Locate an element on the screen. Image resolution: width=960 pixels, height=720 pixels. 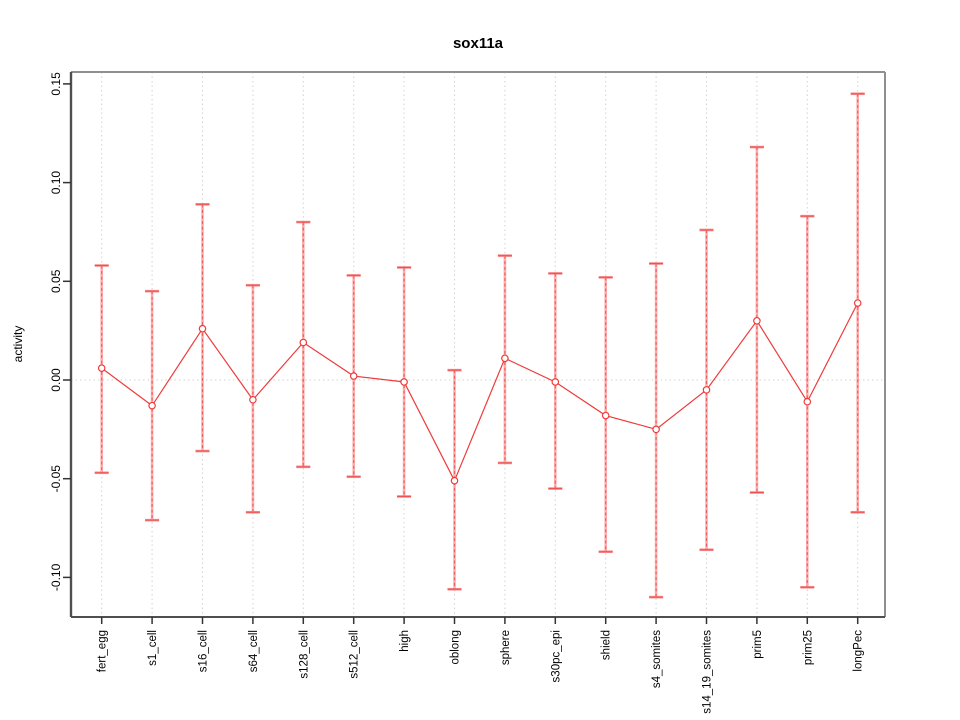
x-tick-label: s14_19_somites is located at coordinates (708, 672).